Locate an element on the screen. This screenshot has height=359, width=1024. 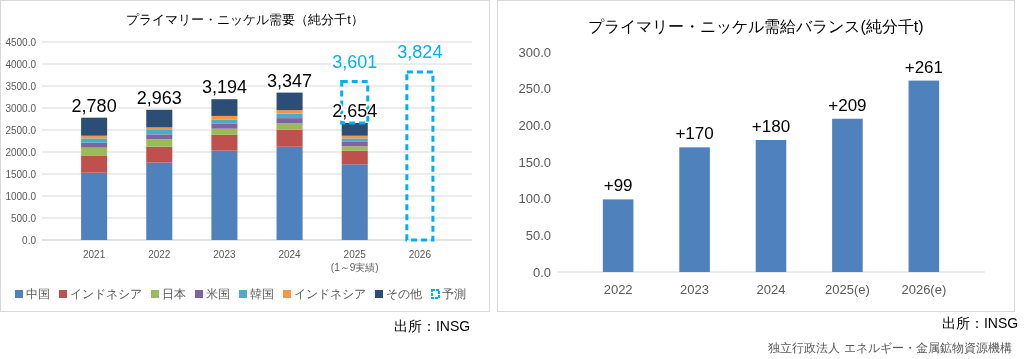
x-tick-label: 2026(e) is located at coordinates (924, 289).